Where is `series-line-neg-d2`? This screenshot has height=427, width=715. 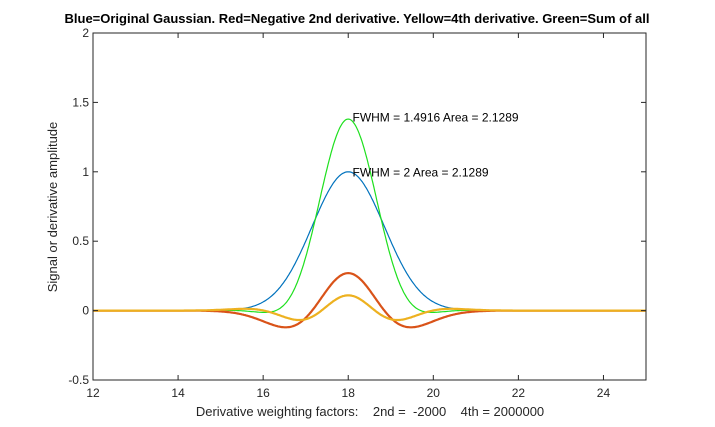 series-line-neg-d2 is located at coordinates (369, 300).